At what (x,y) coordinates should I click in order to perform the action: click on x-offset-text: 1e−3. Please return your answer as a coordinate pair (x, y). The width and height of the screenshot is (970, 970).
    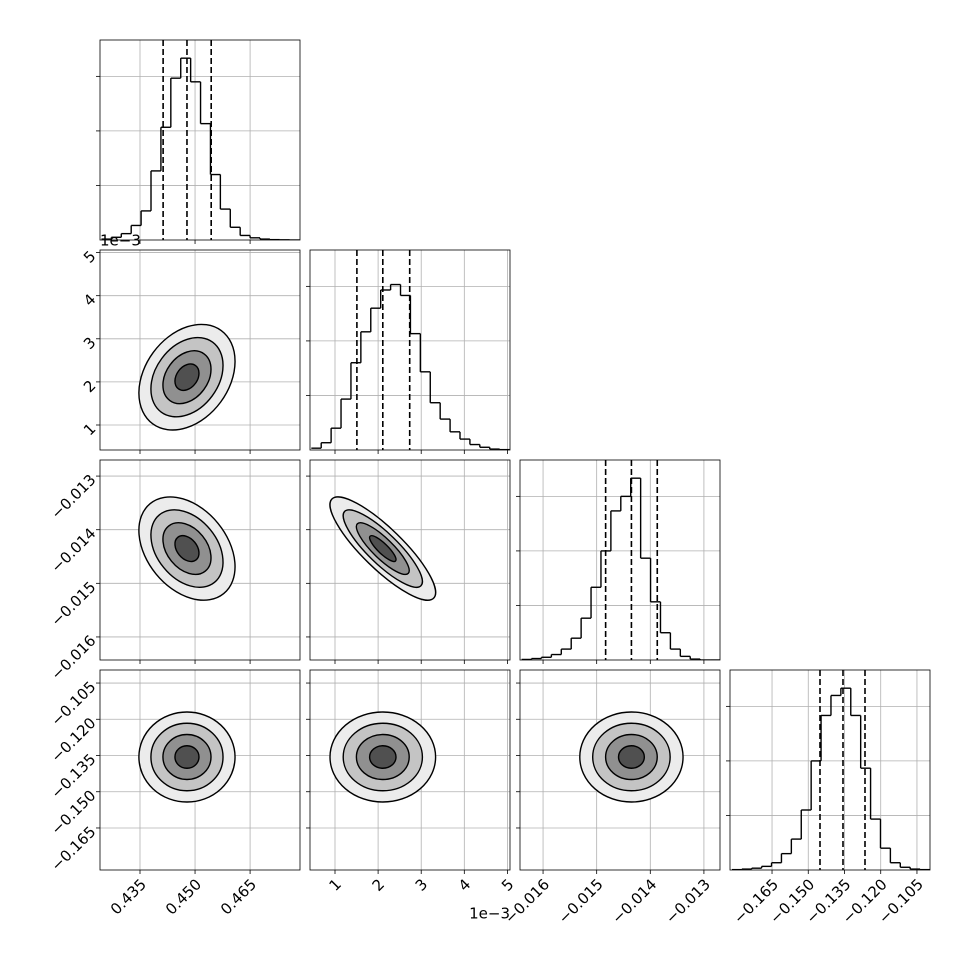
    Looking at the image, I should click on (489, 914).